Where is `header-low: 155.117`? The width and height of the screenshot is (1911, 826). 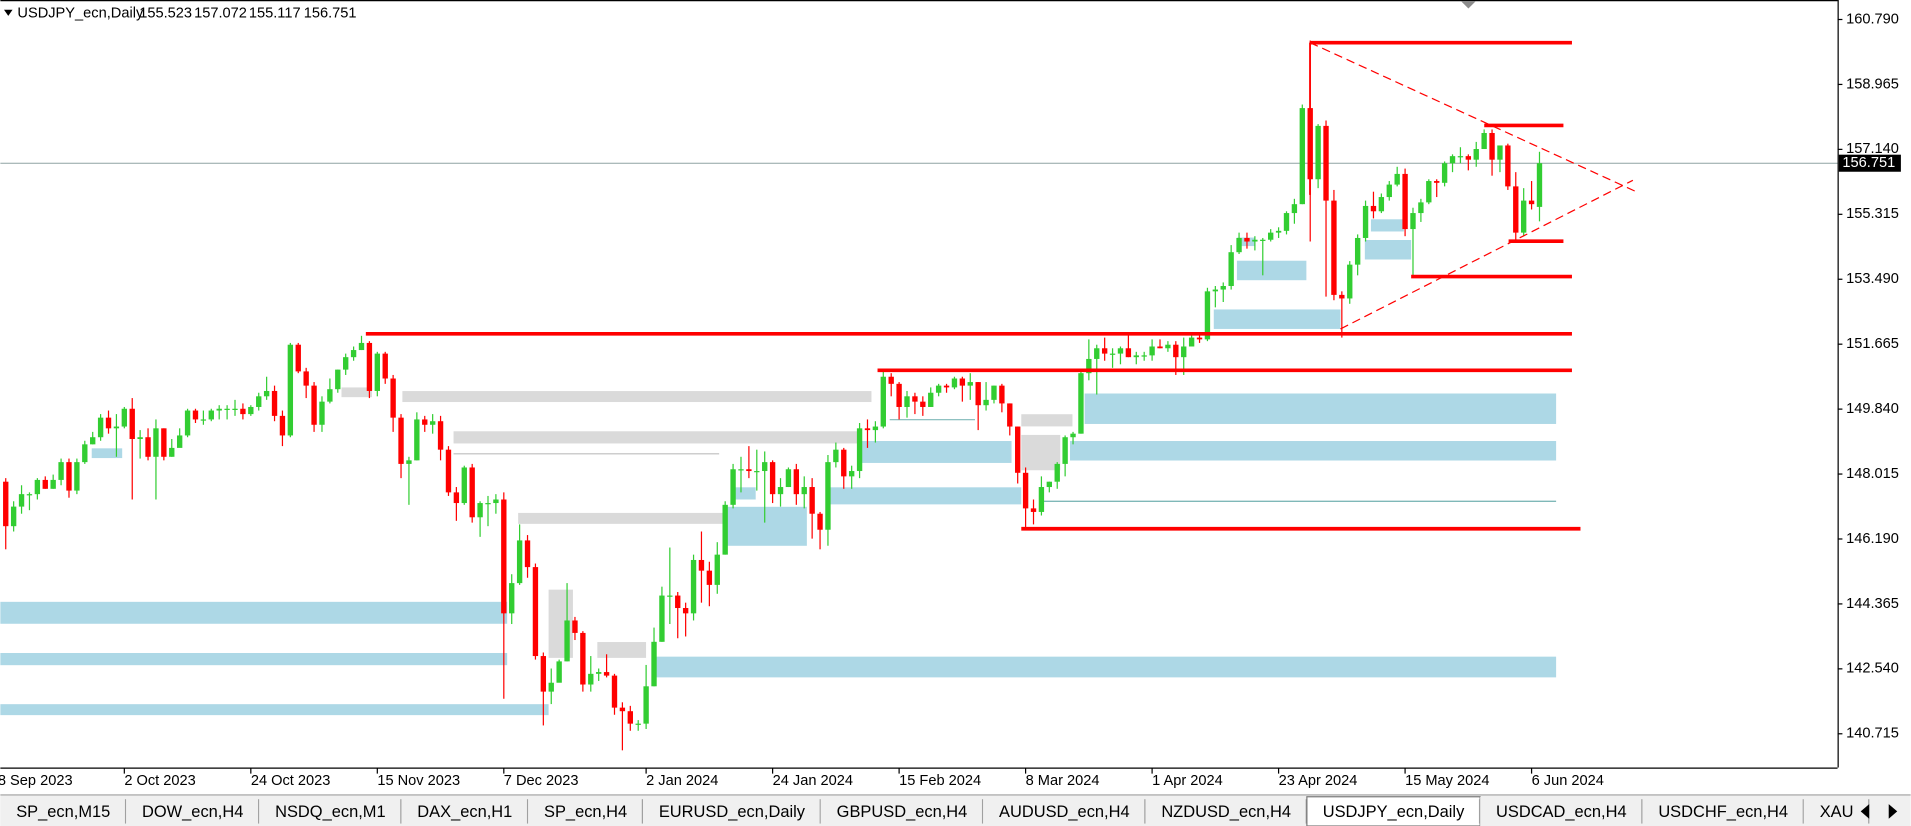 header-low: 155.117 is located at coordinates (275, 13).